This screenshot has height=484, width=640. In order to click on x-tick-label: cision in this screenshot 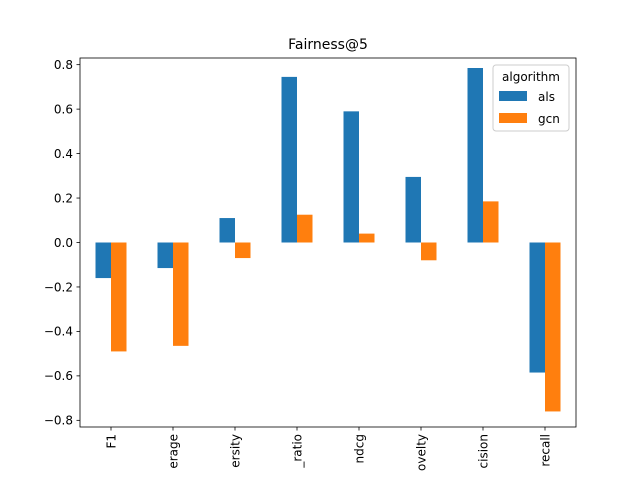, I will do `click(484, 451)`.